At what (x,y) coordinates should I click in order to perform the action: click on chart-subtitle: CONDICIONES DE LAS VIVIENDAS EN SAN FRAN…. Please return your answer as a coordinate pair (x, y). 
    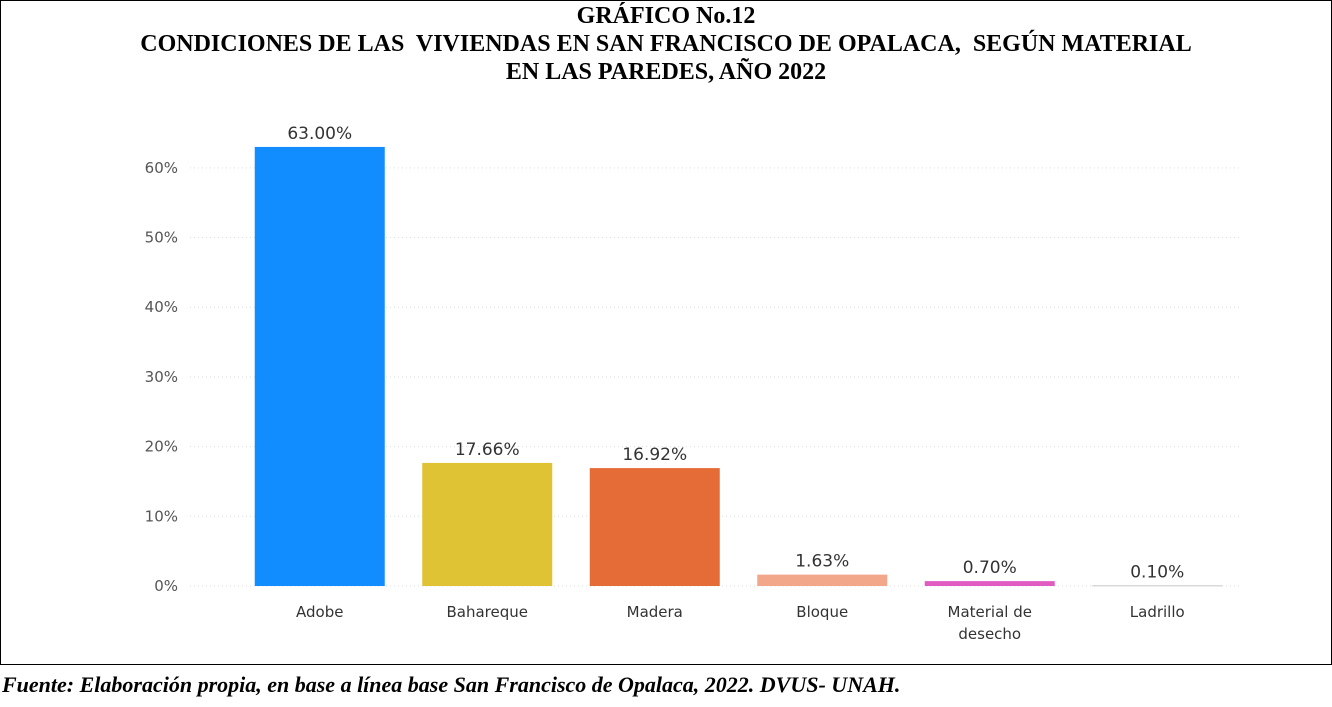
    Looking at the image, I should click on (666, 44).